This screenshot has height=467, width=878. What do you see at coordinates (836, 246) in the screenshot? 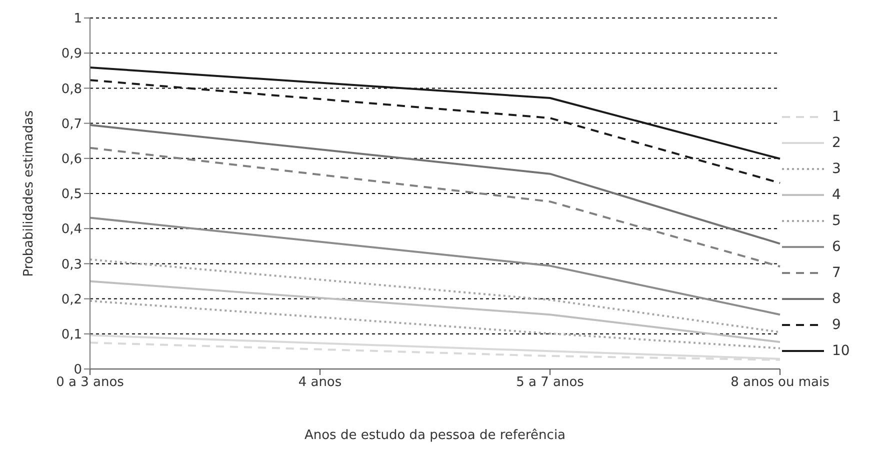
I see `legend-label: 6` at bounding box center [836, 246].